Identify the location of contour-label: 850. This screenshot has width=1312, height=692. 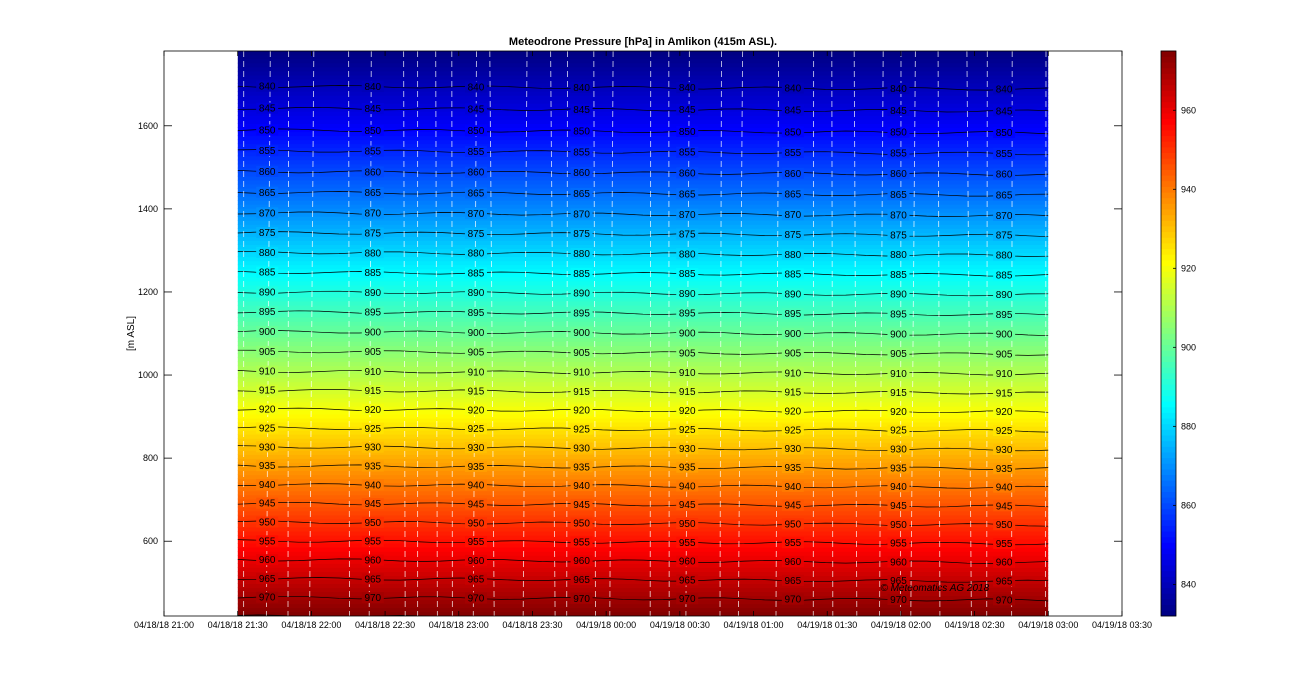
(267, 130).